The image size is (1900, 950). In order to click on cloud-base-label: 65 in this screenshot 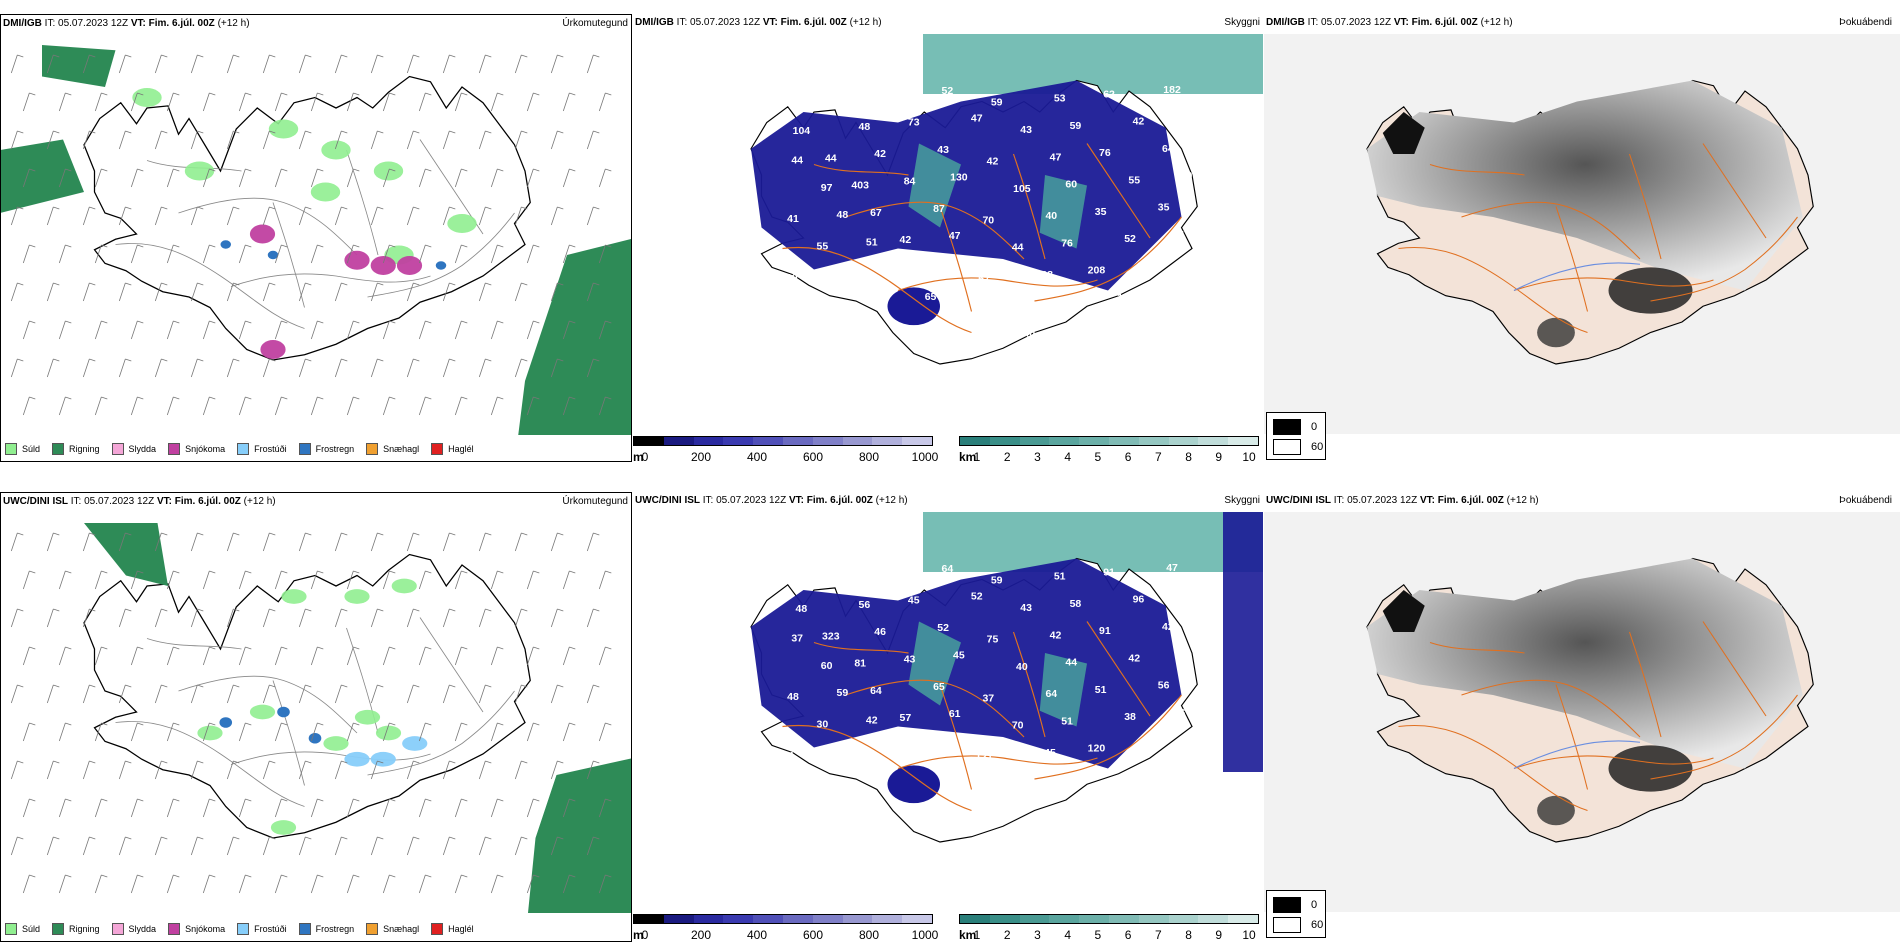, I will do `click(931, 297)`.